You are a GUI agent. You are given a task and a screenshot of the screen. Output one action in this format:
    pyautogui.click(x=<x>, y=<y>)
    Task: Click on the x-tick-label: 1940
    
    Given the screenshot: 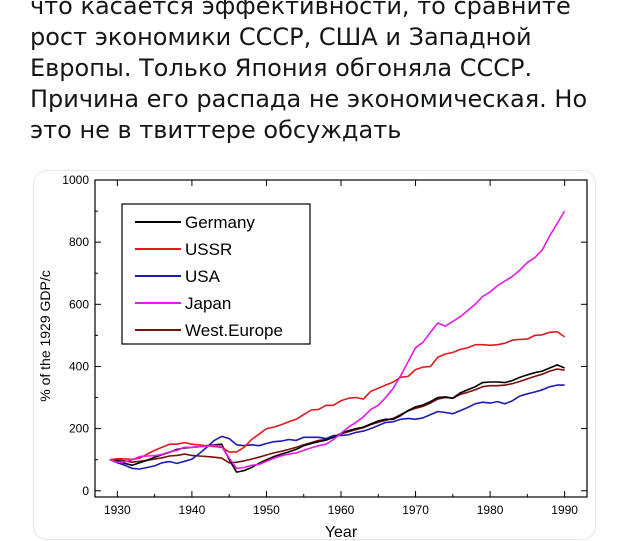 What is the action you would take?
    pyautogui.click(x=192, y=510)
    